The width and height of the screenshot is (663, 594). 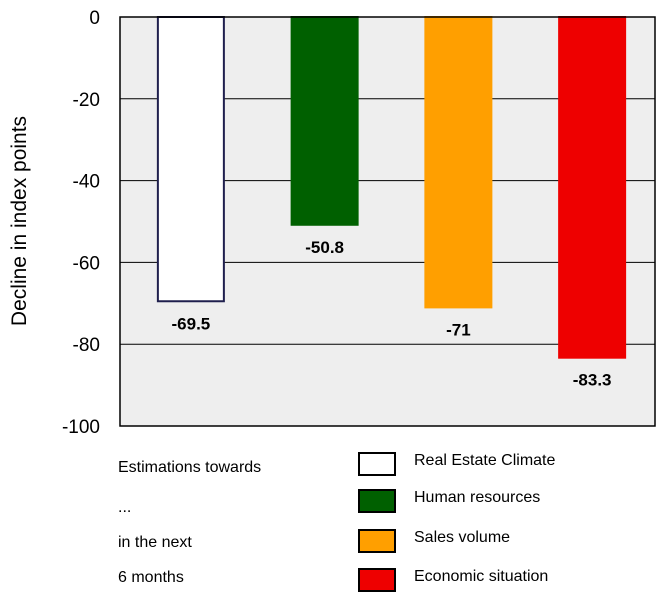 I want to click on y-axis-ticks: 0 -20 -40 -60 -80 -100, so click(x=81, y=223).